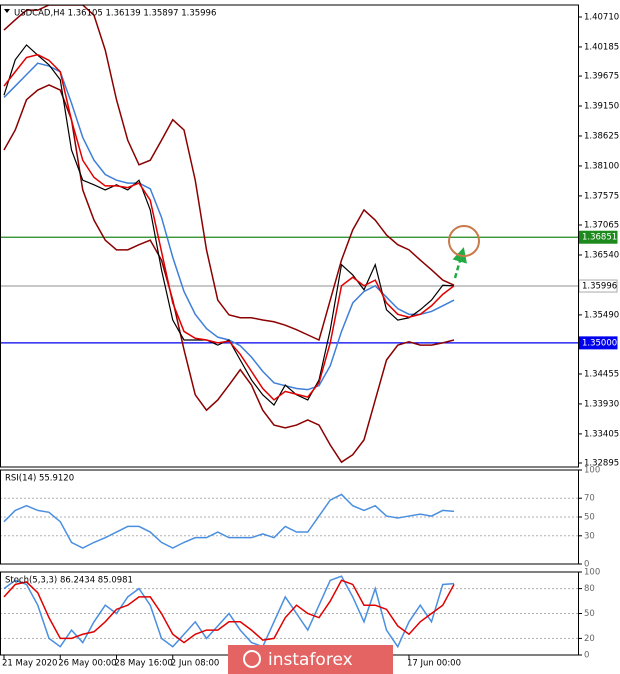 This screenshot has width=620, height=674. I want to click on y-tick-label: 1.38625, so click(601, 136).